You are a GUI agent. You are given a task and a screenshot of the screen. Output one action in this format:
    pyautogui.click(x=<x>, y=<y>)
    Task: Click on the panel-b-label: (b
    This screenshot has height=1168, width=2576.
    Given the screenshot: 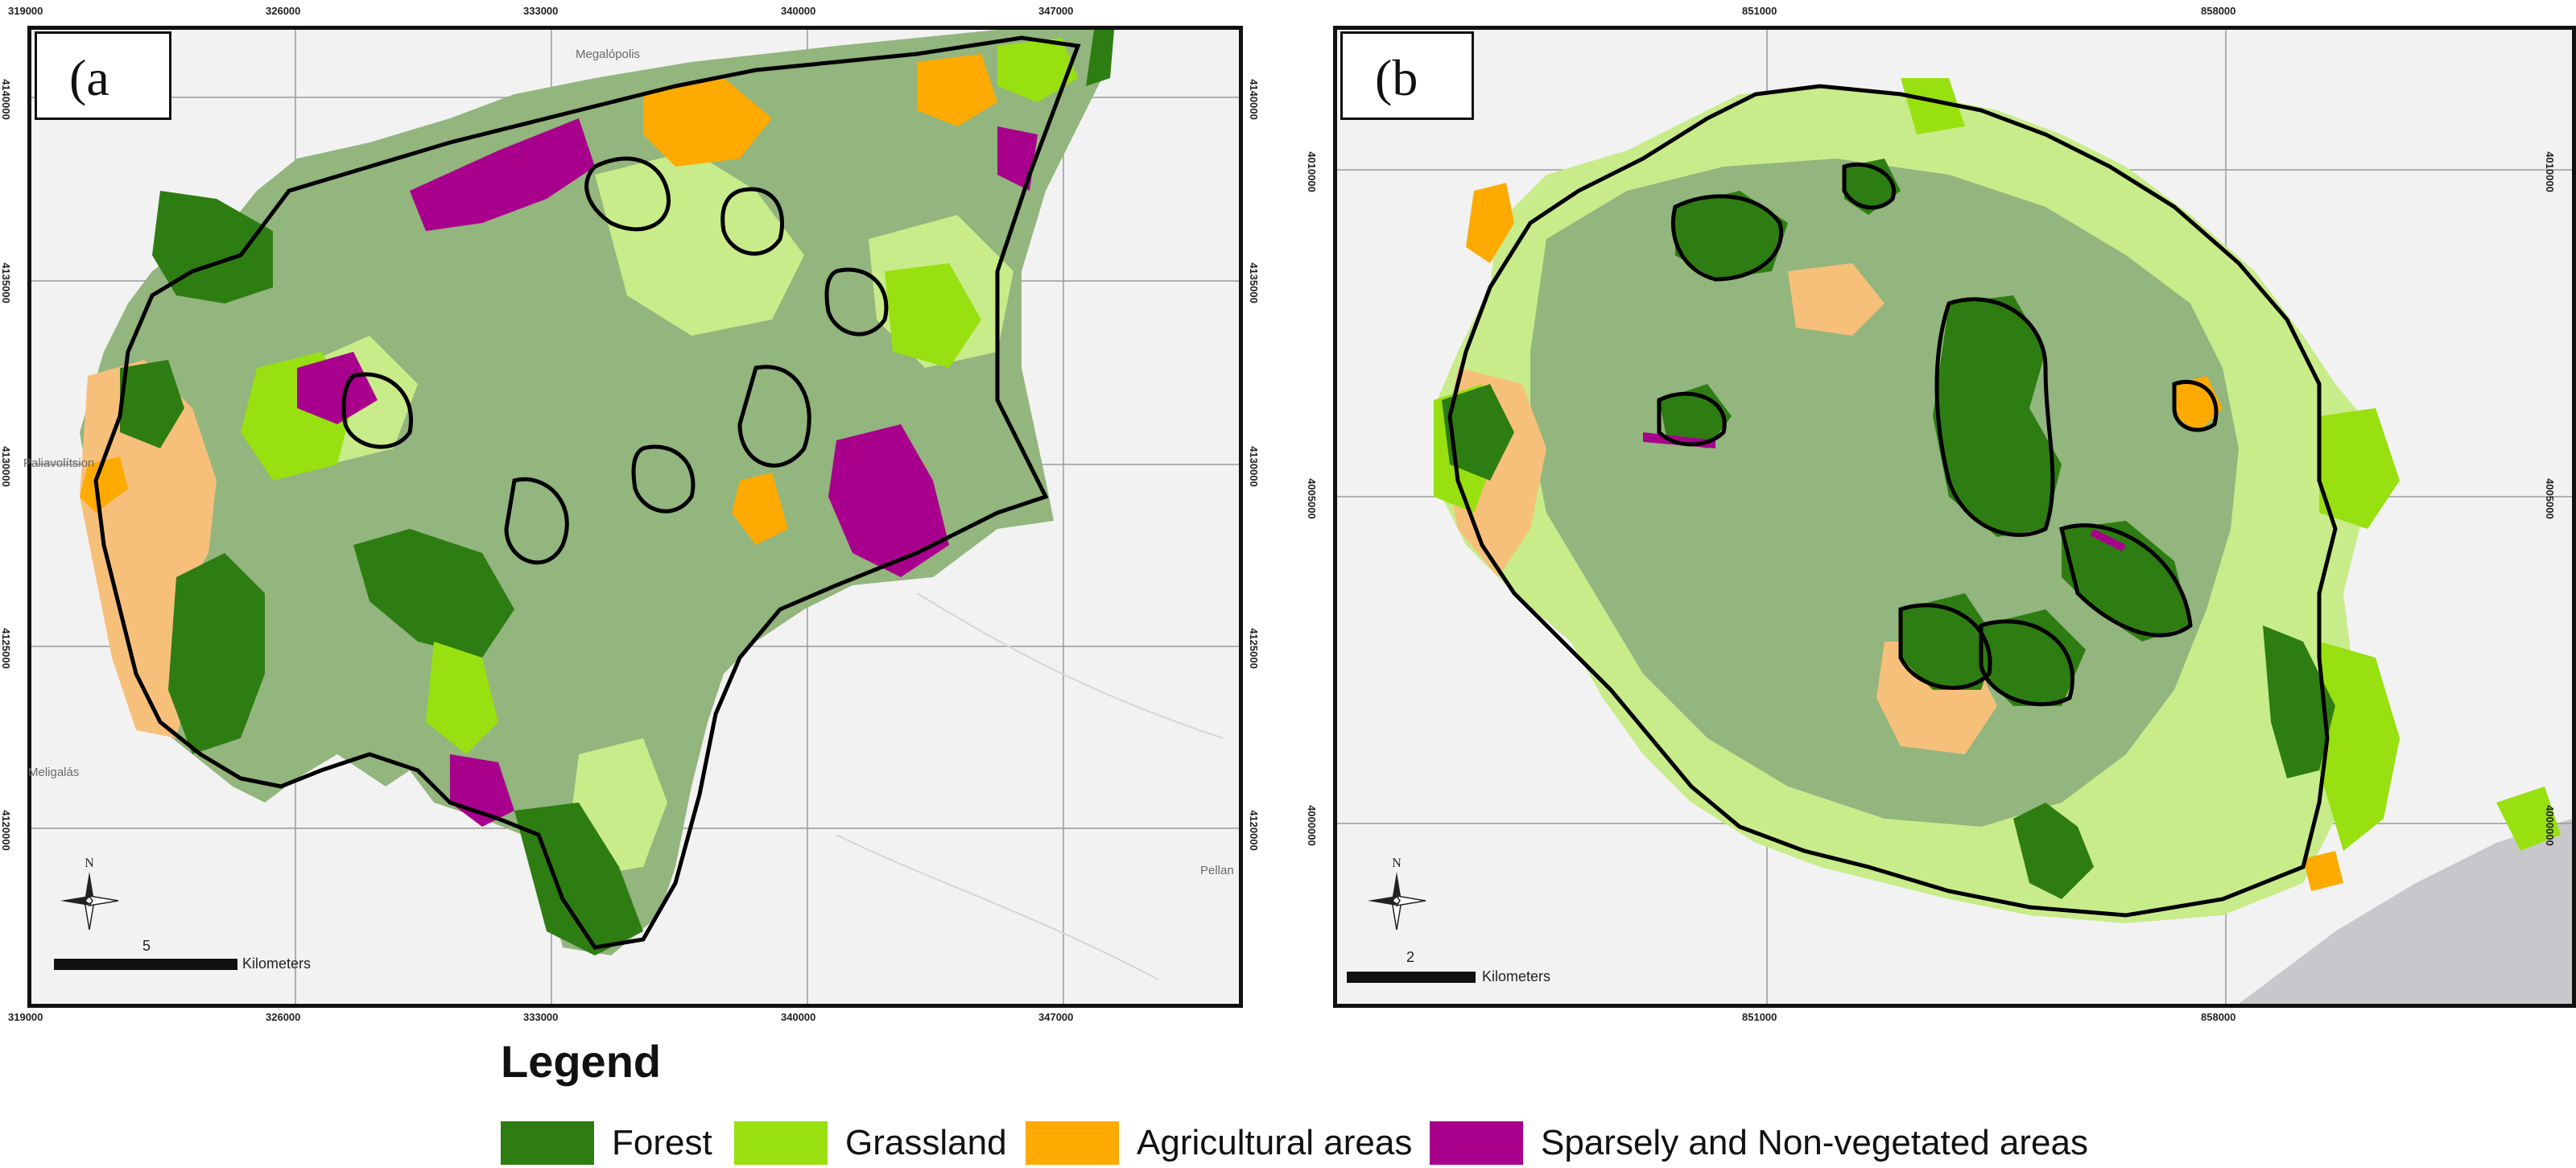 What is the action you would take?
    pyautogui.click(x=1407, y=75)
    